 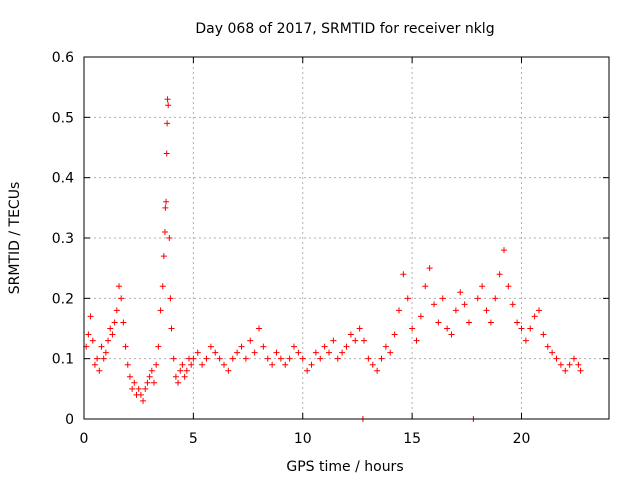 I want to click on x-axis-label: GPS time / hours, so click(x=344, y=467).